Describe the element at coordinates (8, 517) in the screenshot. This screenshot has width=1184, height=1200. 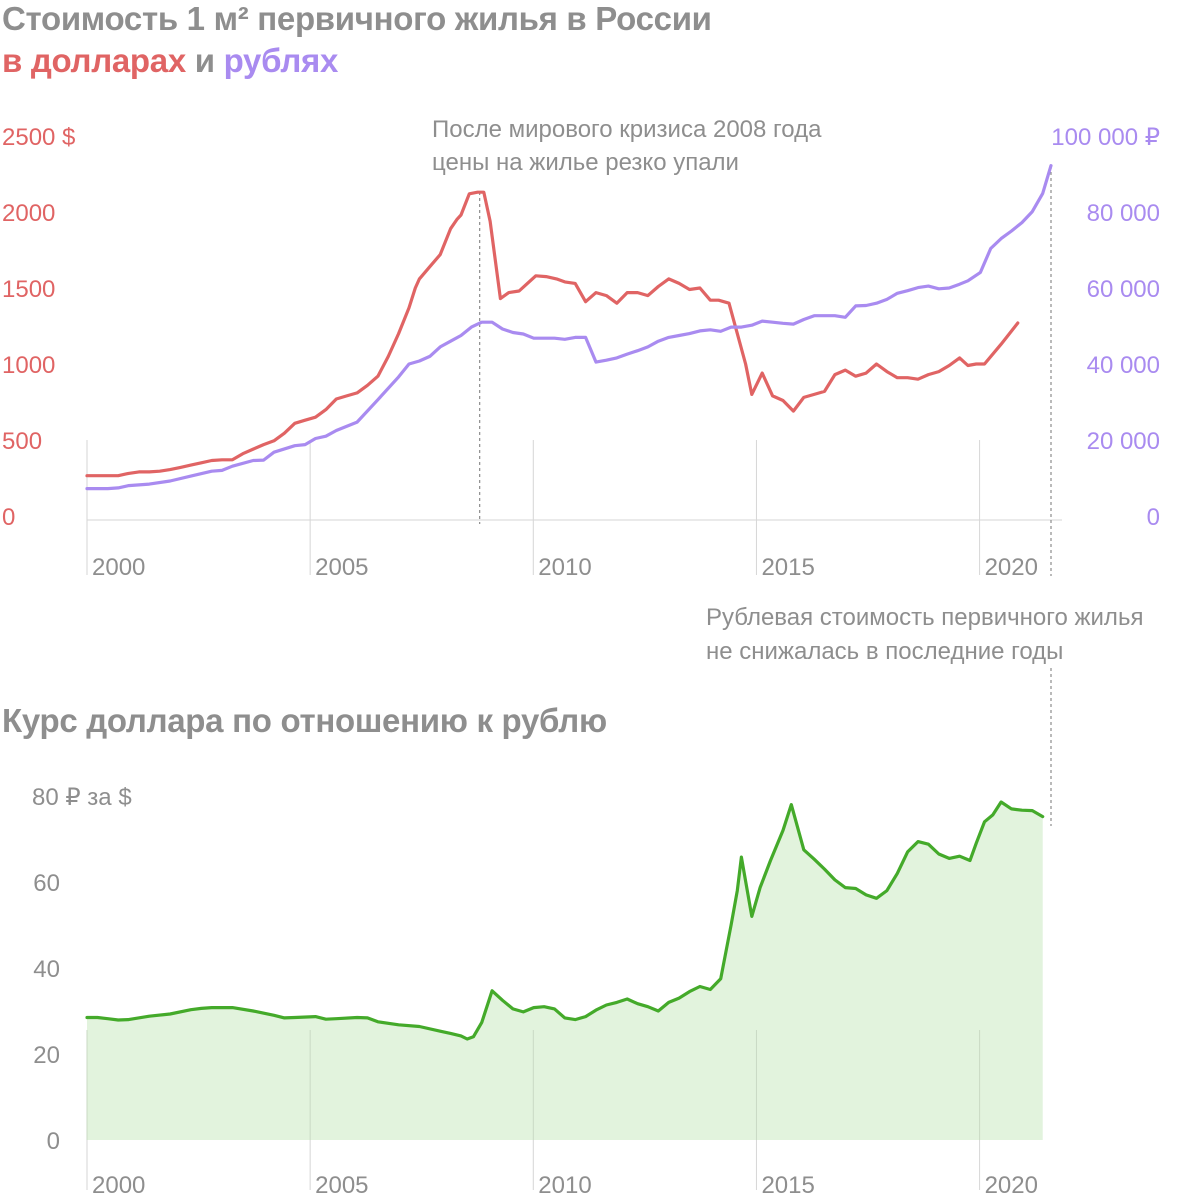
I see `y-left-tick-label: 0` at that location.